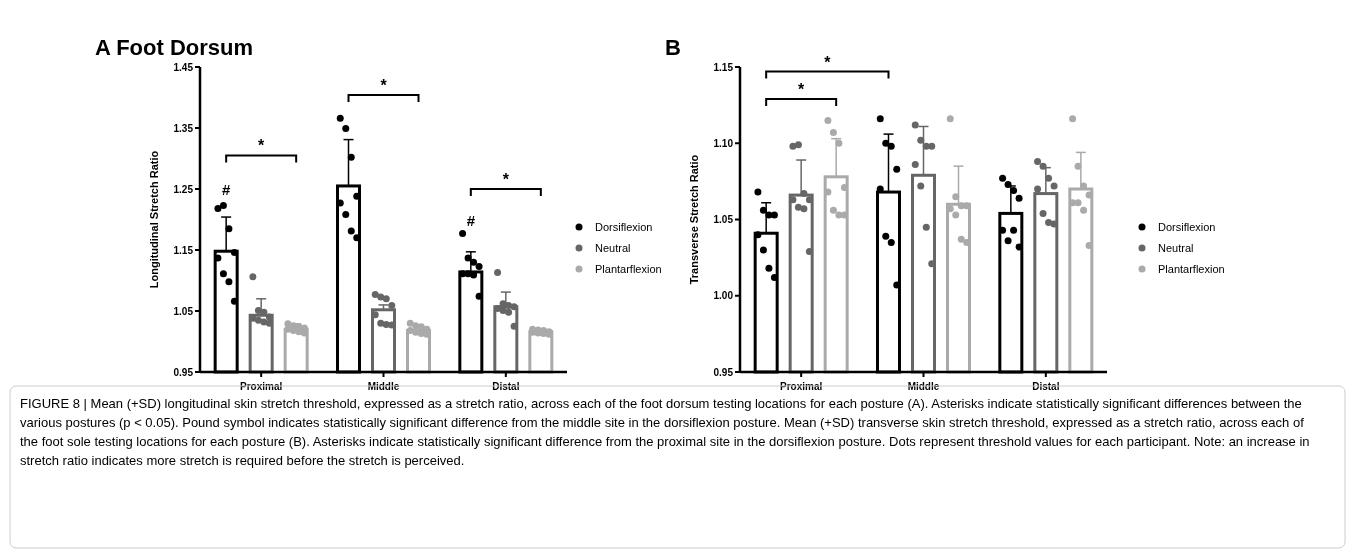  Describe the element at coordinates (183, 189) in the screenshot. I see `y-tick-label: 1.25` at that location.